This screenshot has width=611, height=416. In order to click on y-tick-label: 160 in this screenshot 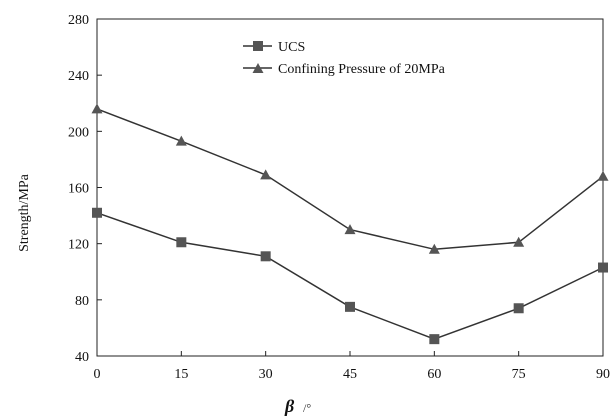, I will do `click(78, 189)`.